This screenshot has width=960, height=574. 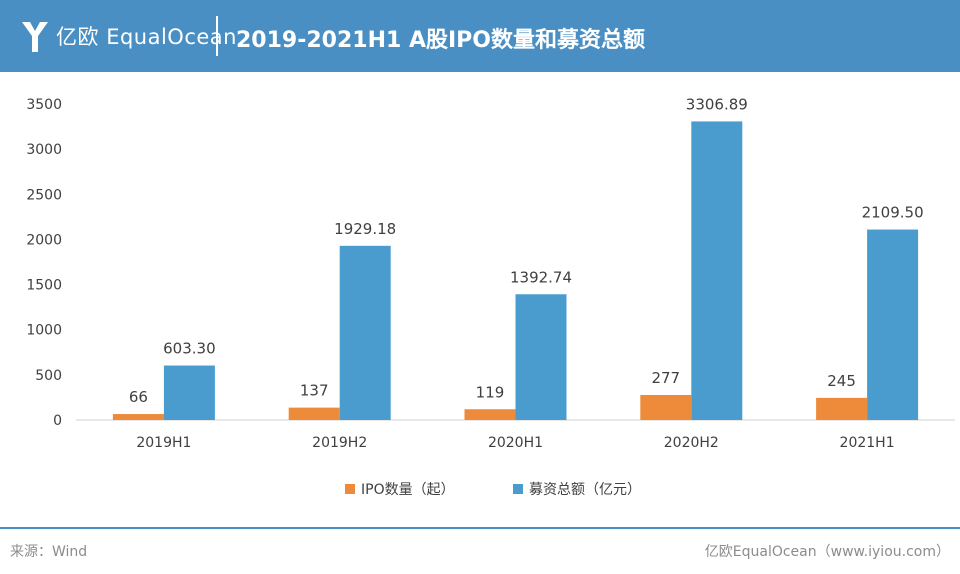 I want to click on header-divider, so click(x=217, y=36).